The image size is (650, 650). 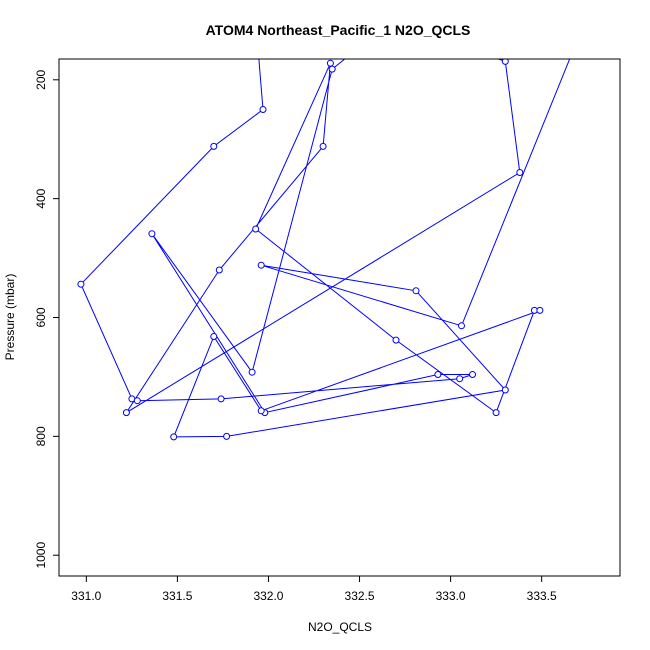 What do you see at coordinates (340, 627) in the screenshot?
I see `x-axis-label: N2O_QCLS` at bounding box center [340, 627].